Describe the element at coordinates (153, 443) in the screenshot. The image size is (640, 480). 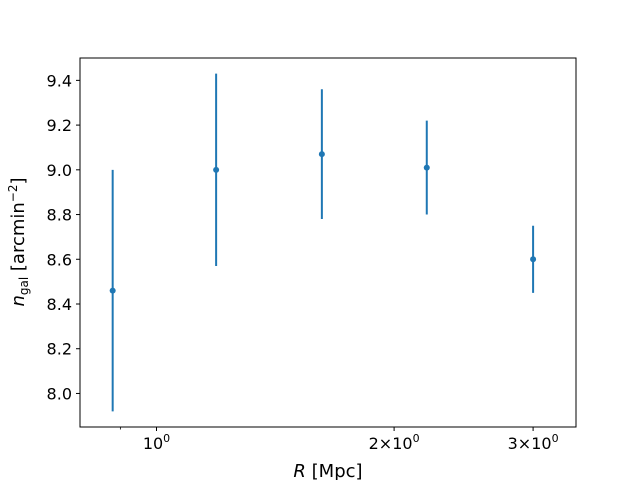
I see `x-tick-label-base: 10` at that location.